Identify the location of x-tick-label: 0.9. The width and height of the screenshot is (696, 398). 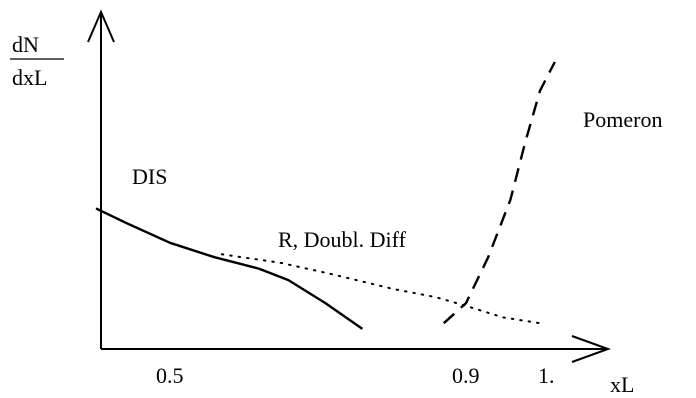
(466, 375).